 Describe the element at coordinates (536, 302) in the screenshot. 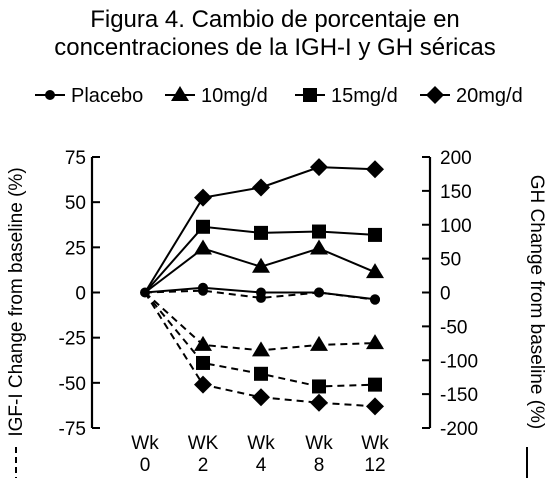

I see `right-axis-title: GH Change from baseline (%)` at that location.